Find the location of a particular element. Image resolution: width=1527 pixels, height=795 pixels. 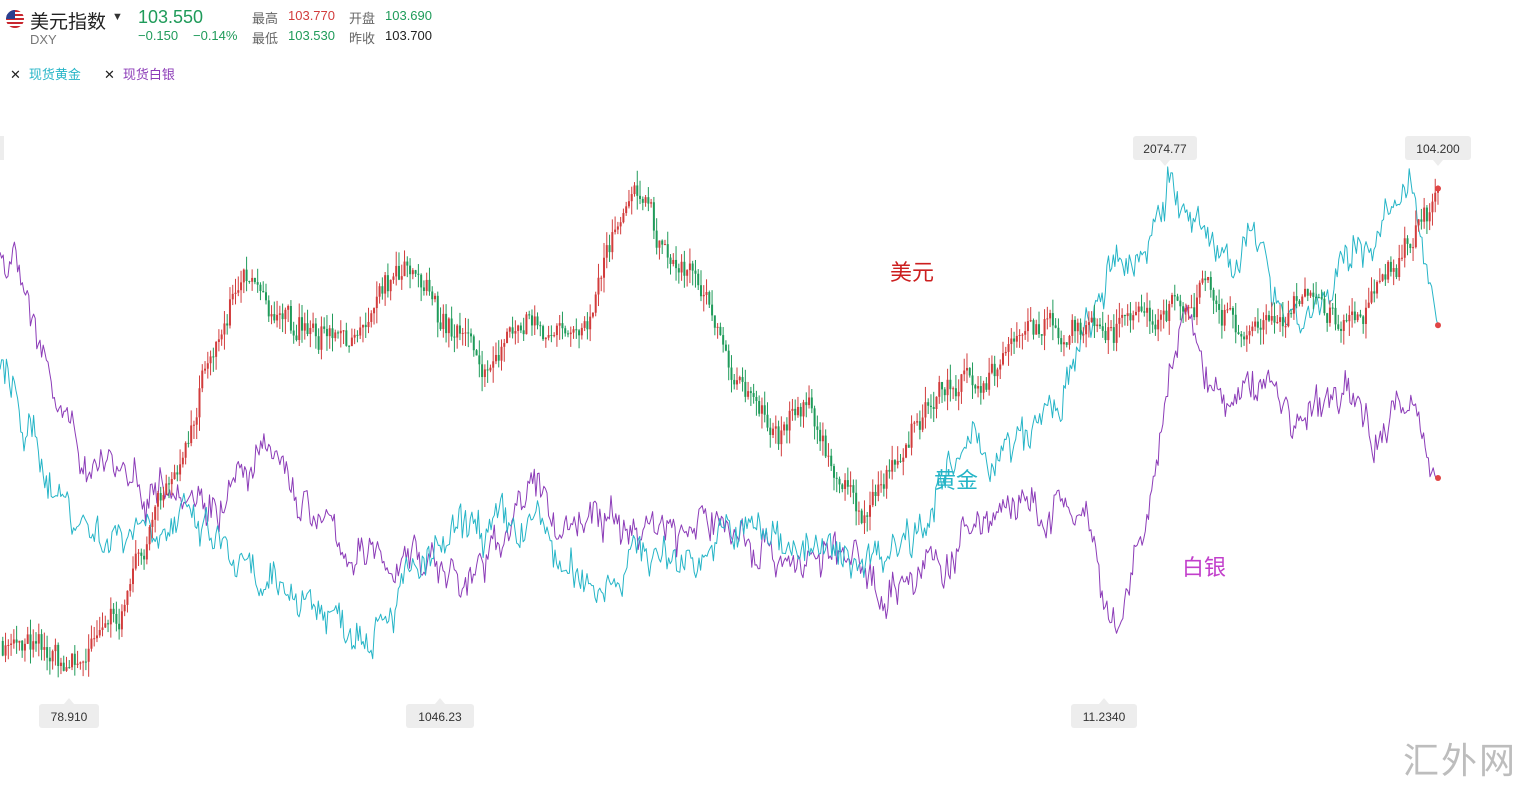

callout-text: 78.910 is located at coordinates (69, 717).